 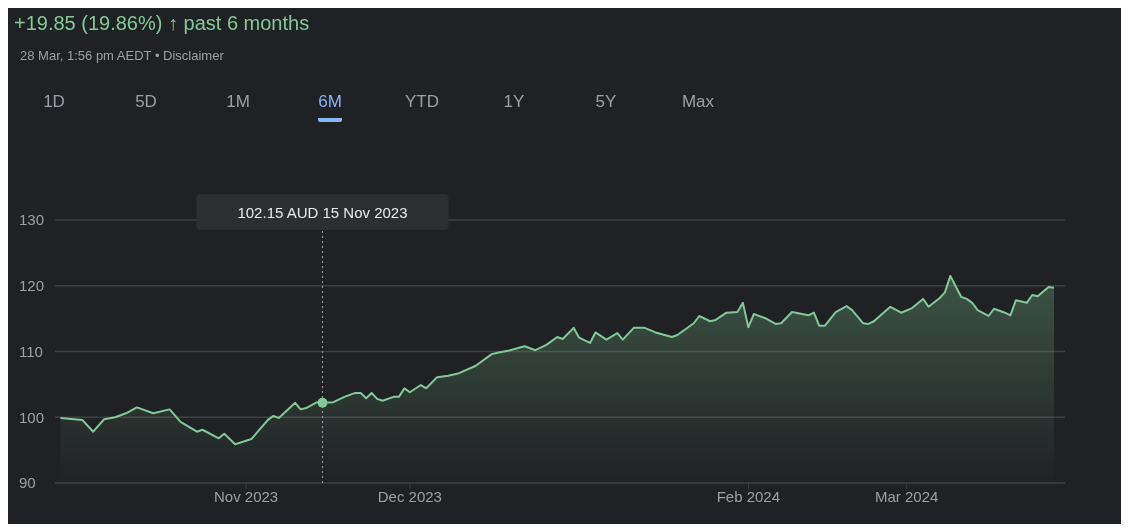 I want to click on y-tick-label: 110, so click(x=31, y=351).